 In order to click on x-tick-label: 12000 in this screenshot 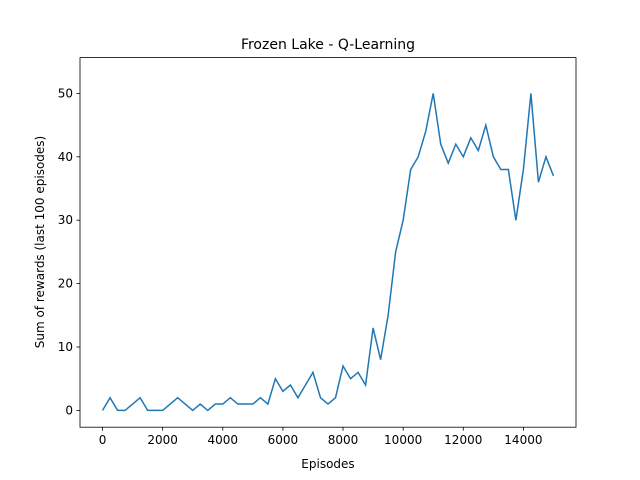, I will do `click(463, 440)`.